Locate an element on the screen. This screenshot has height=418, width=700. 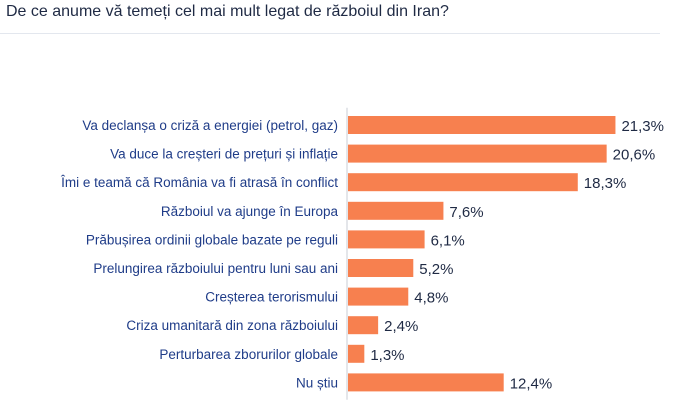
value-label: 18,3% is located at coordinates (605, 183).